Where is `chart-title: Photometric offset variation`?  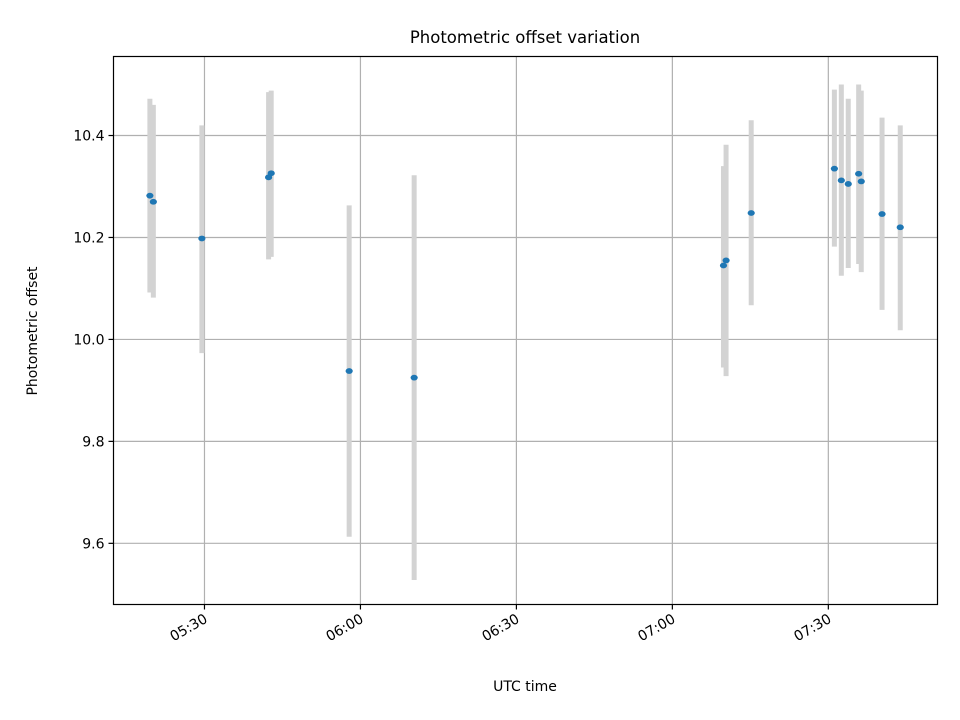
chart-title: Photometric offset variation is located at coordinates (525, 37).